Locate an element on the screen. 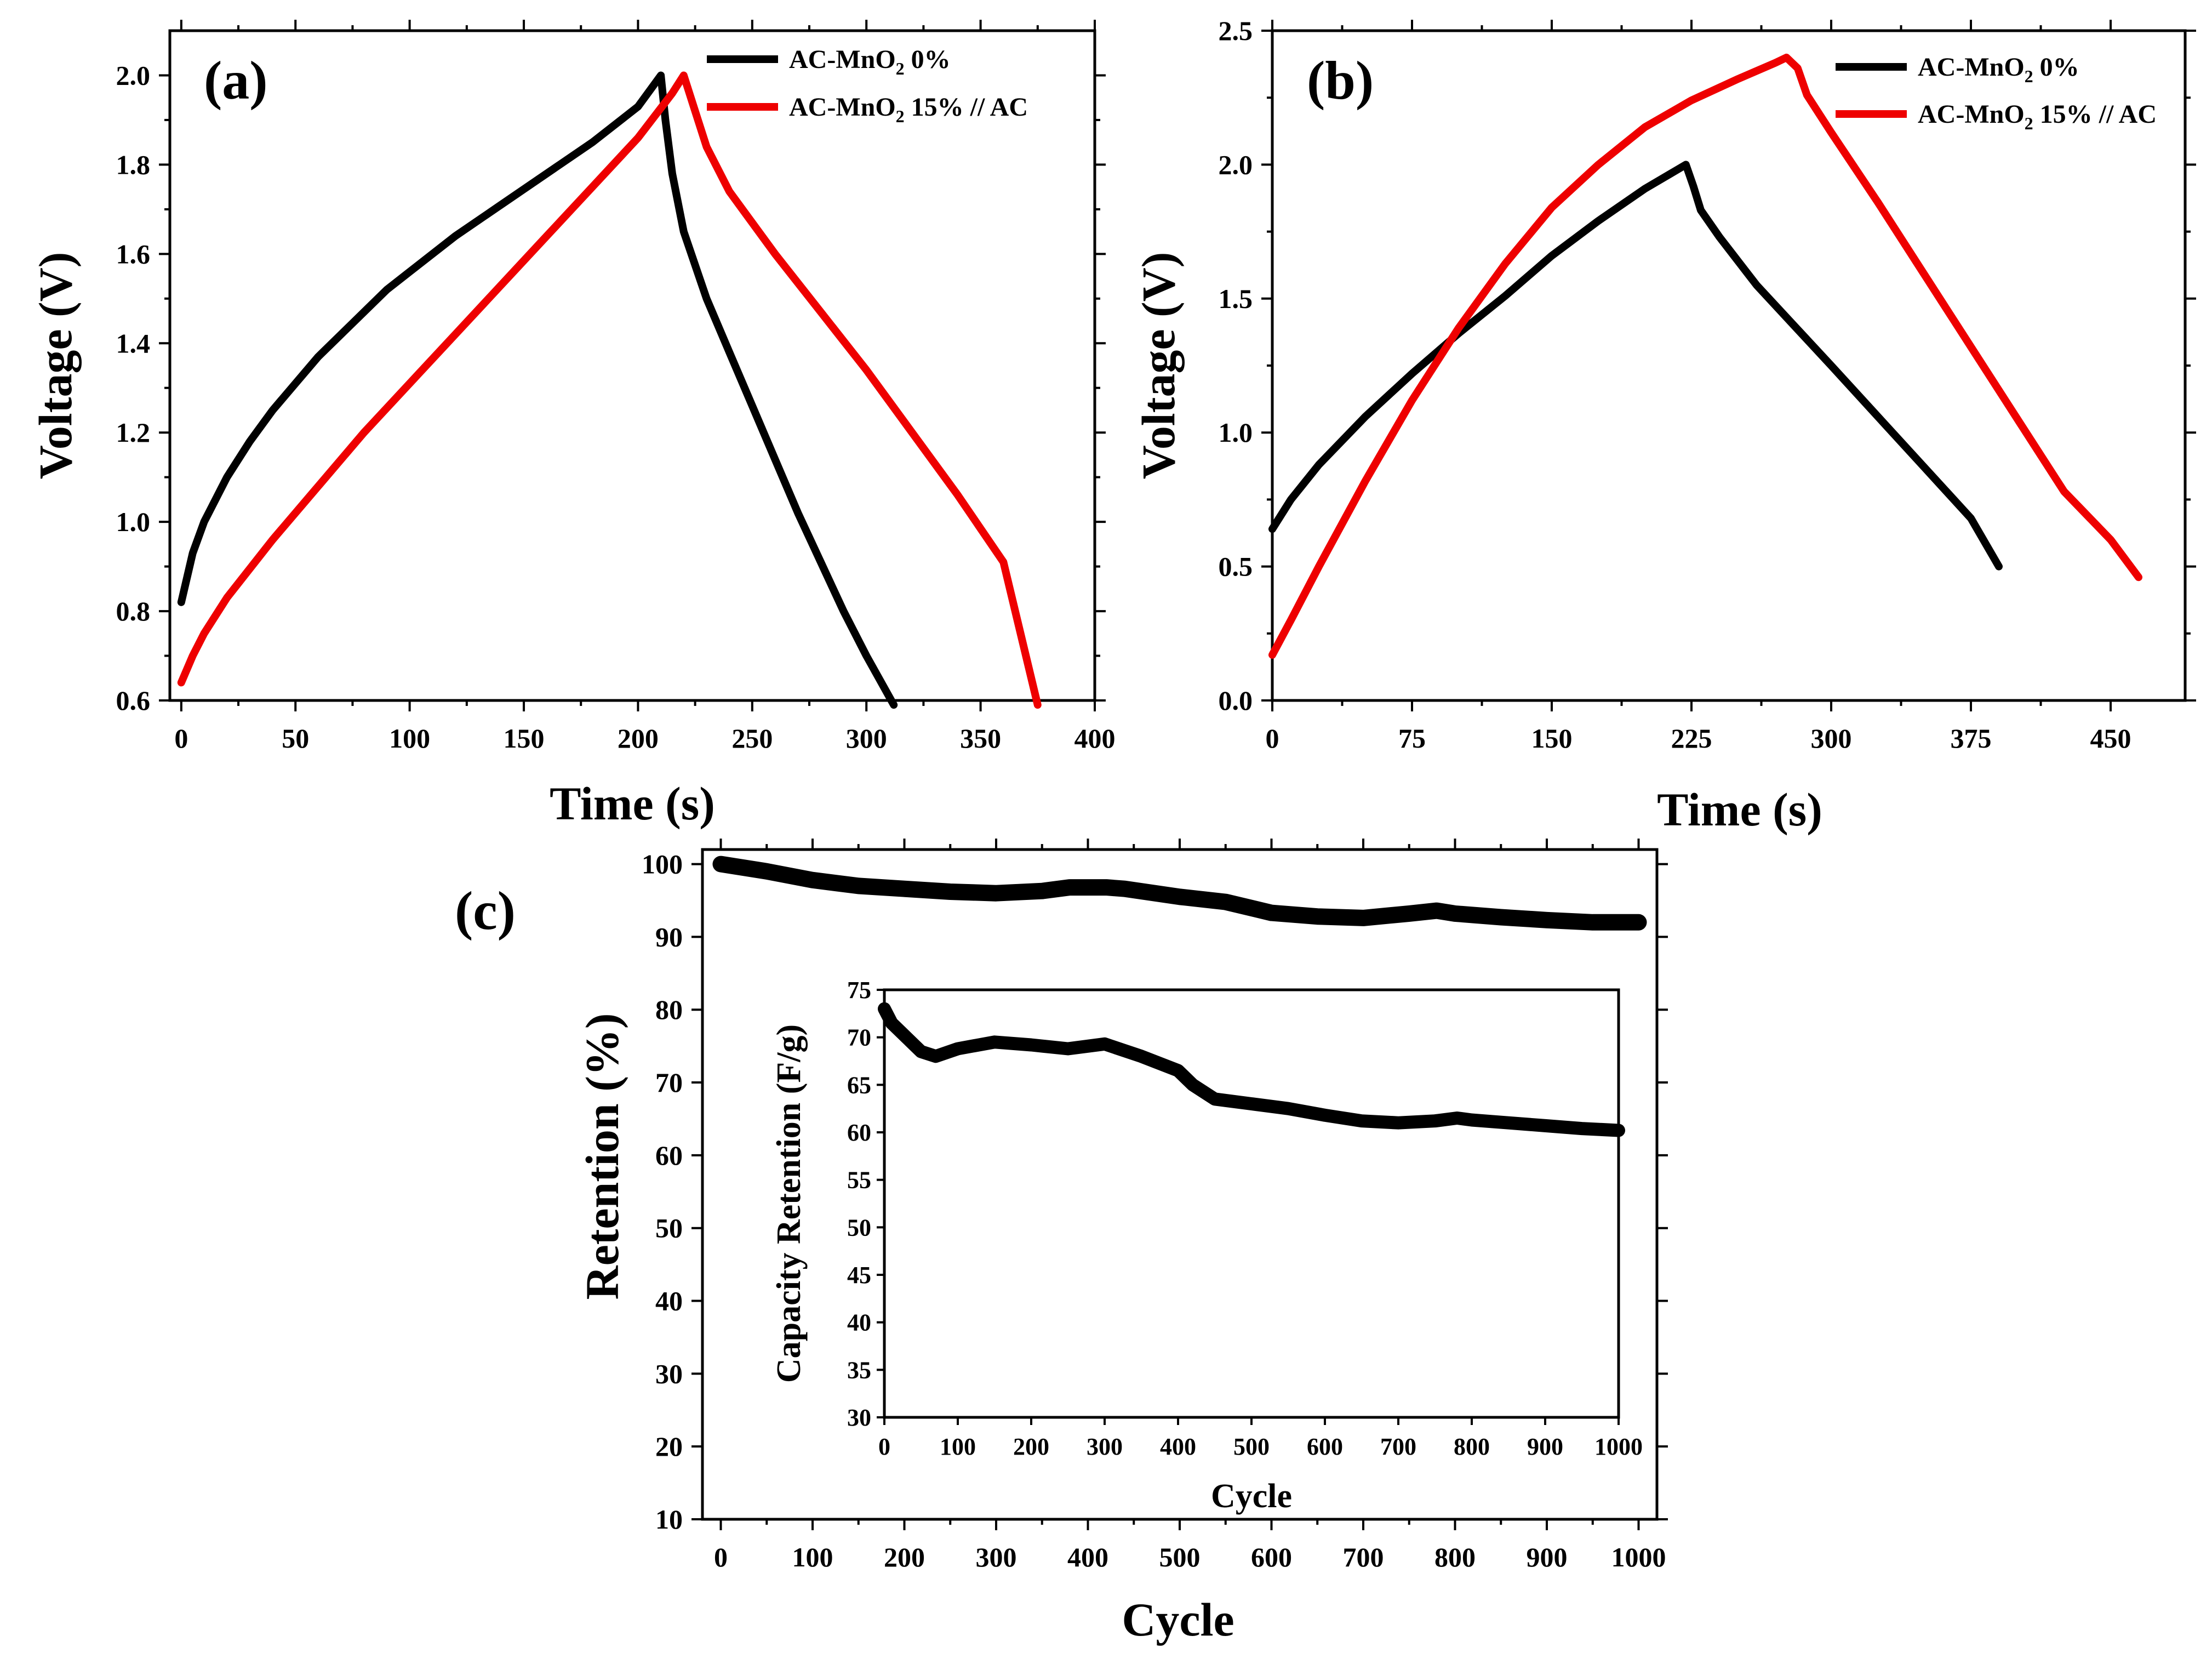  panel-a-y-tick-label: 1.8 is located at coordinates (133, 165).